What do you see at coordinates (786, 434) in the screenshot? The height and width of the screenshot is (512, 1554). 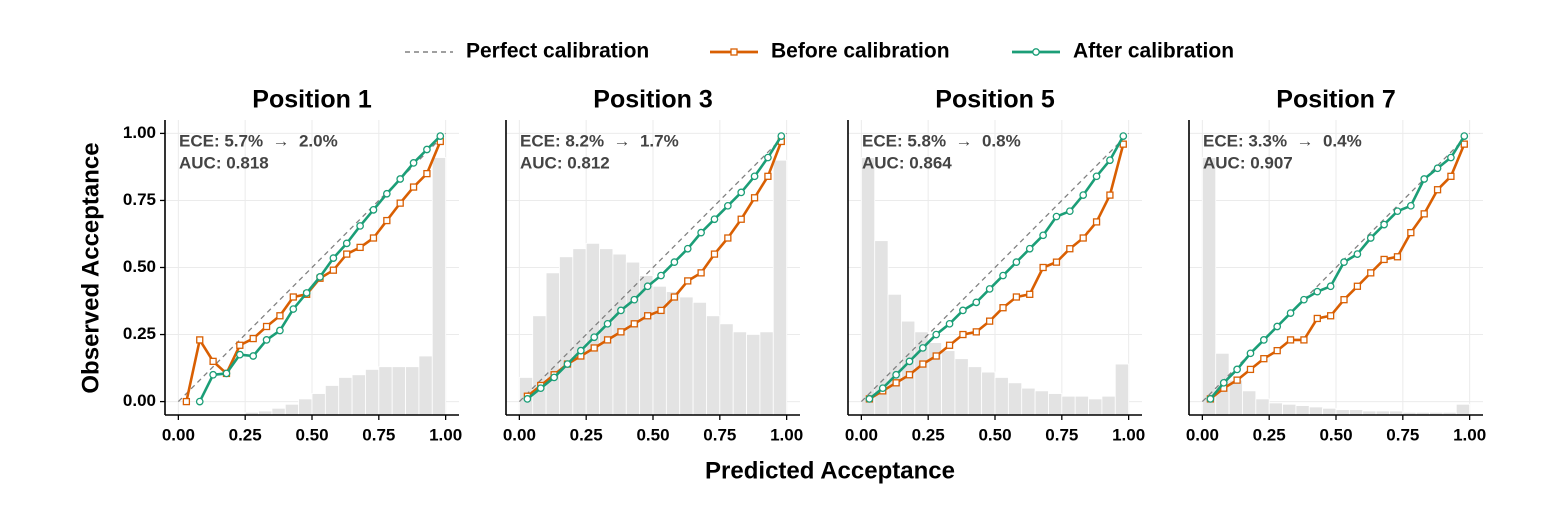 I see `x-tick-label: 1.00` at bounding box center [786, 434].